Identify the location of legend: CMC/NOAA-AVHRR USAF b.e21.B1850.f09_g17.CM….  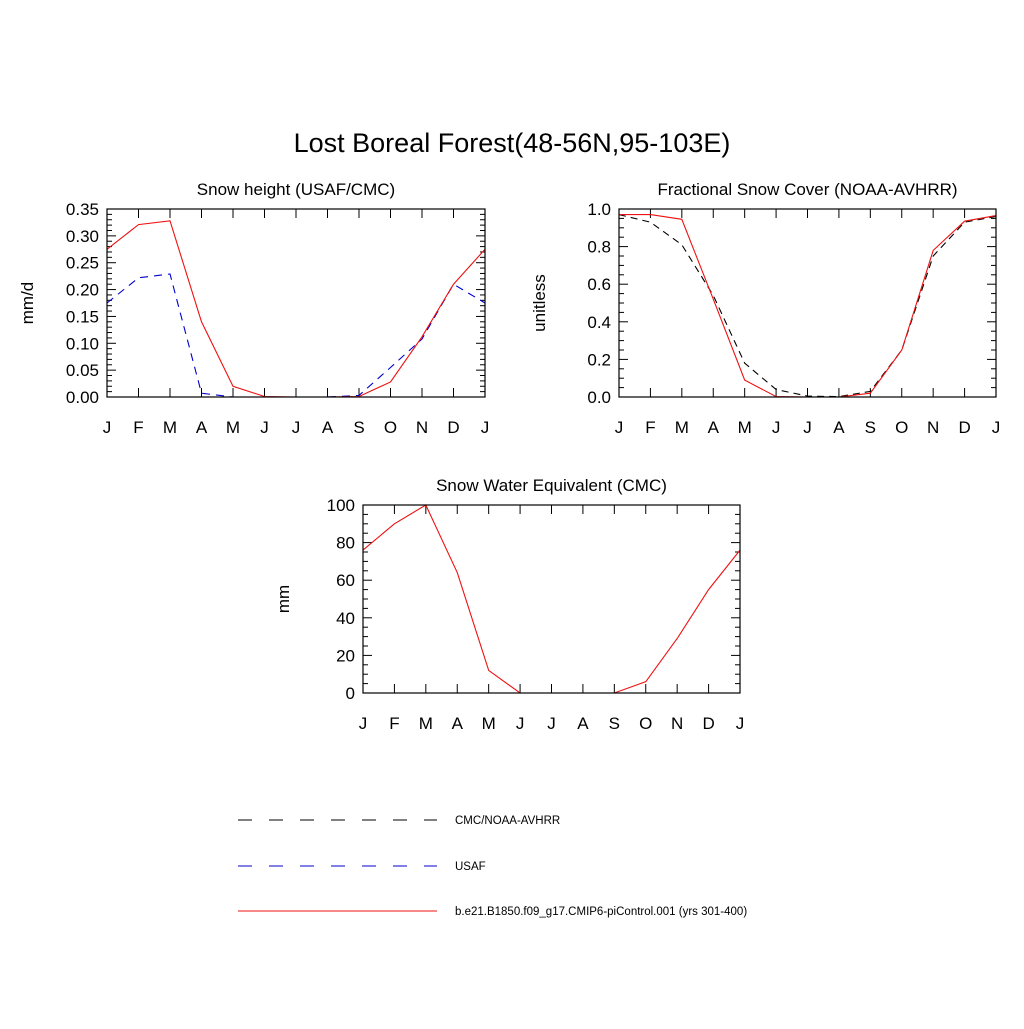
(492, 866).